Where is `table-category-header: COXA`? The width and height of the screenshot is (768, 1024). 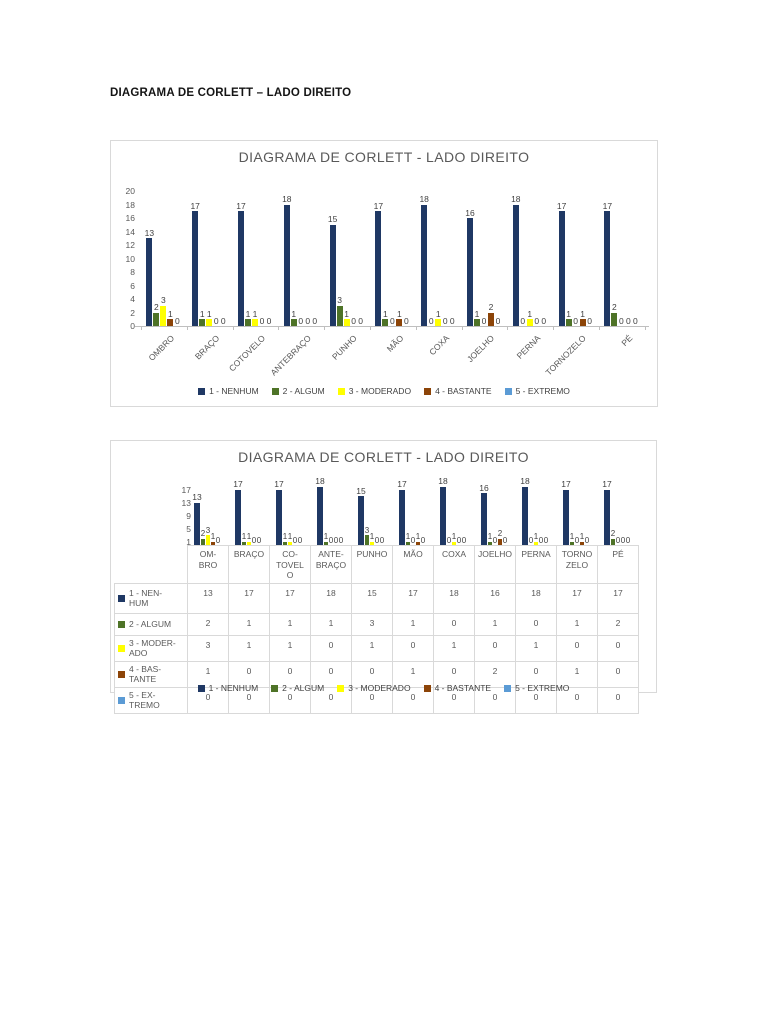
table-category-header: COXA is located at coordinates (454, 564).